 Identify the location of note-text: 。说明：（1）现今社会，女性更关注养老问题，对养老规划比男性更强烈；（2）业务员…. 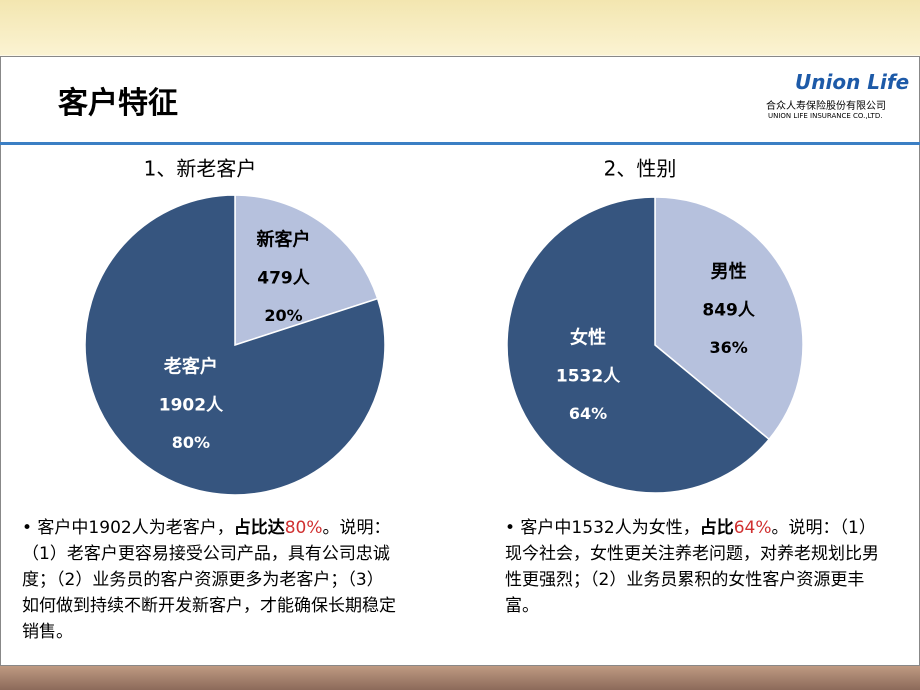
(692, 567).